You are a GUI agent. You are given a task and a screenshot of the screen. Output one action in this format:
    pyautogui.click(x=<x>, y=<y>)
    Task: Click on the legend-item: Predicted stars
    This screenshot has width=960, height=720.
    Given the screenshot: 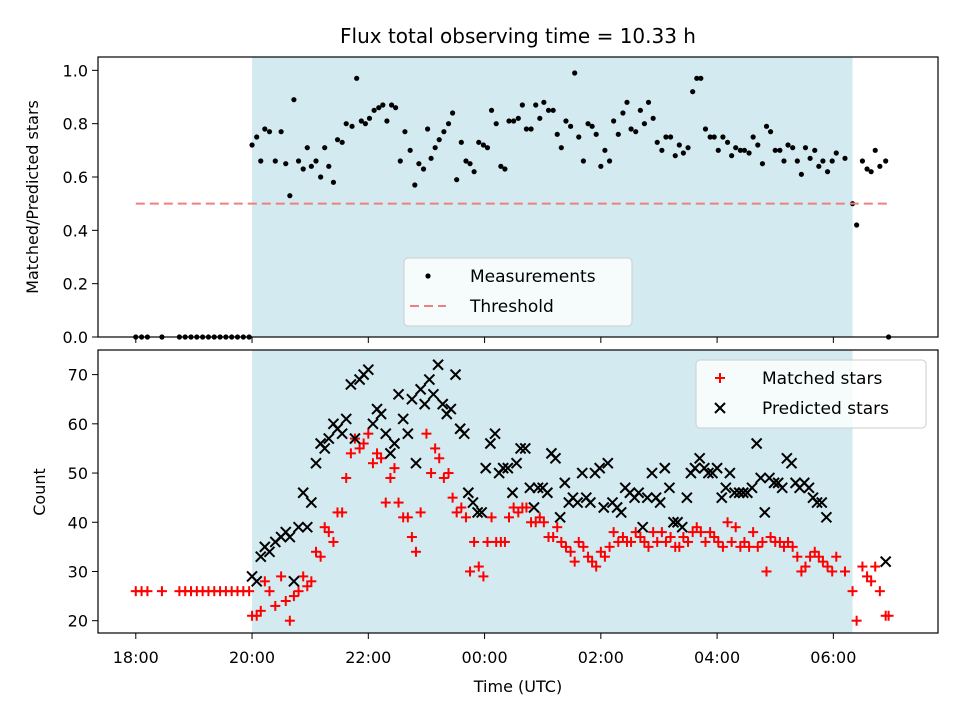 What is the action you would take?
    pyautogui.click(x=801, y=409)
    